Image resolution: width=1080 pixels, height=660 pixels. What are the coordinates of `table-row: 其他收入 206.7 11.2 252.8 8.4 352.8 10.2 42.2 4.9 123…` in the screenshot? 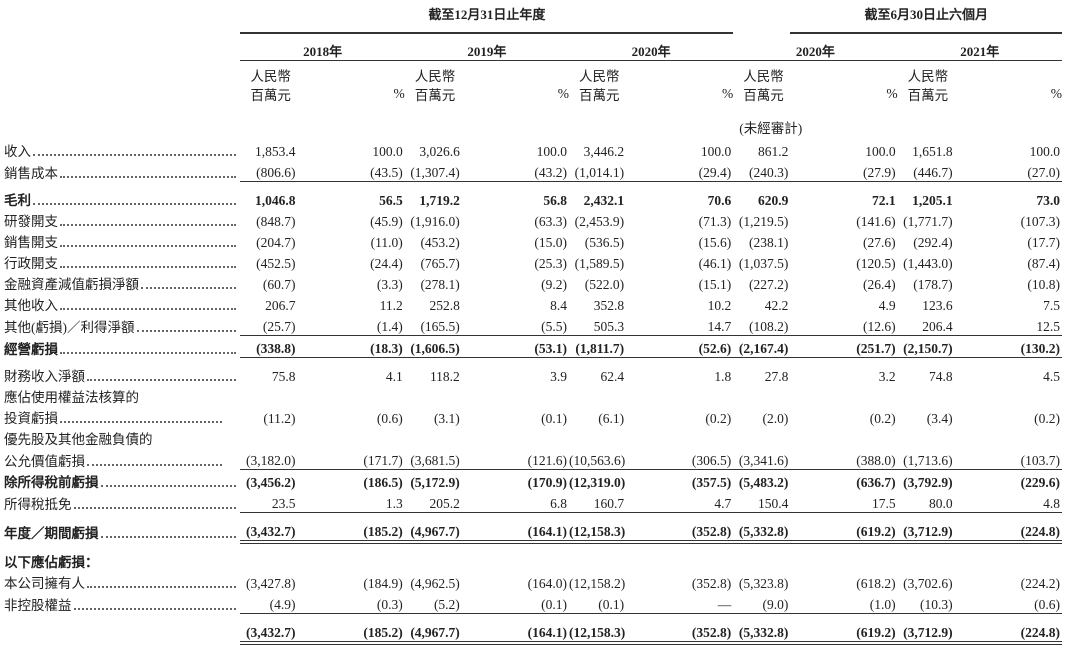 It's located at (531, 303).